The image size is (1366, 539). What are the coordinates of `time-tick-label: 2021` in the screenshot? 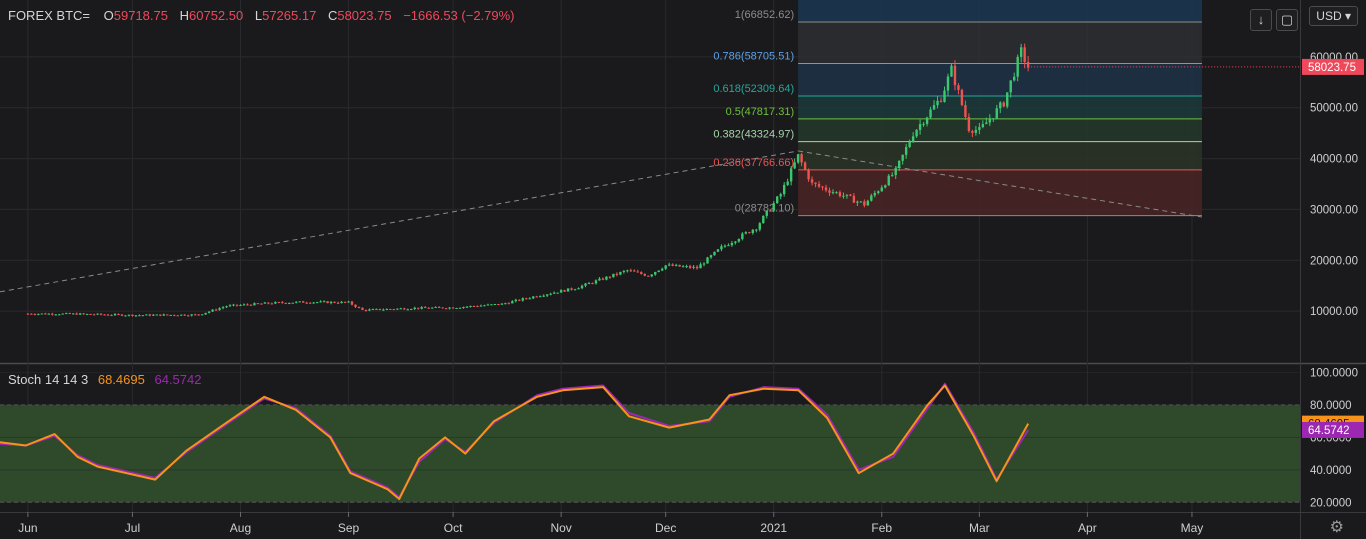 It's located at (773, 528).